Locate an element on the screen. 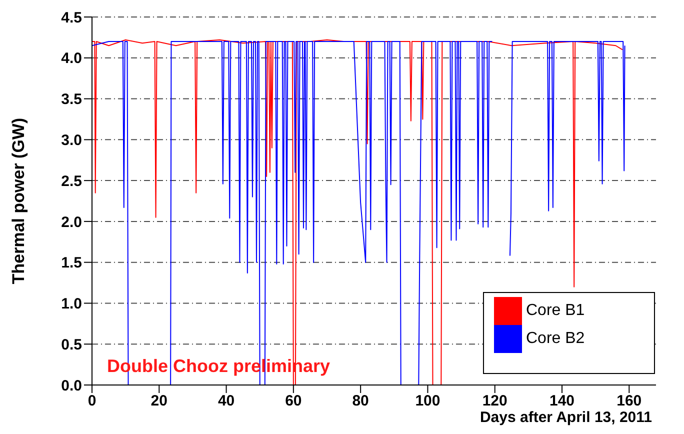 The image size is (684, 434). y-tick-label: 1.0 is located at coordinates (71, 304).